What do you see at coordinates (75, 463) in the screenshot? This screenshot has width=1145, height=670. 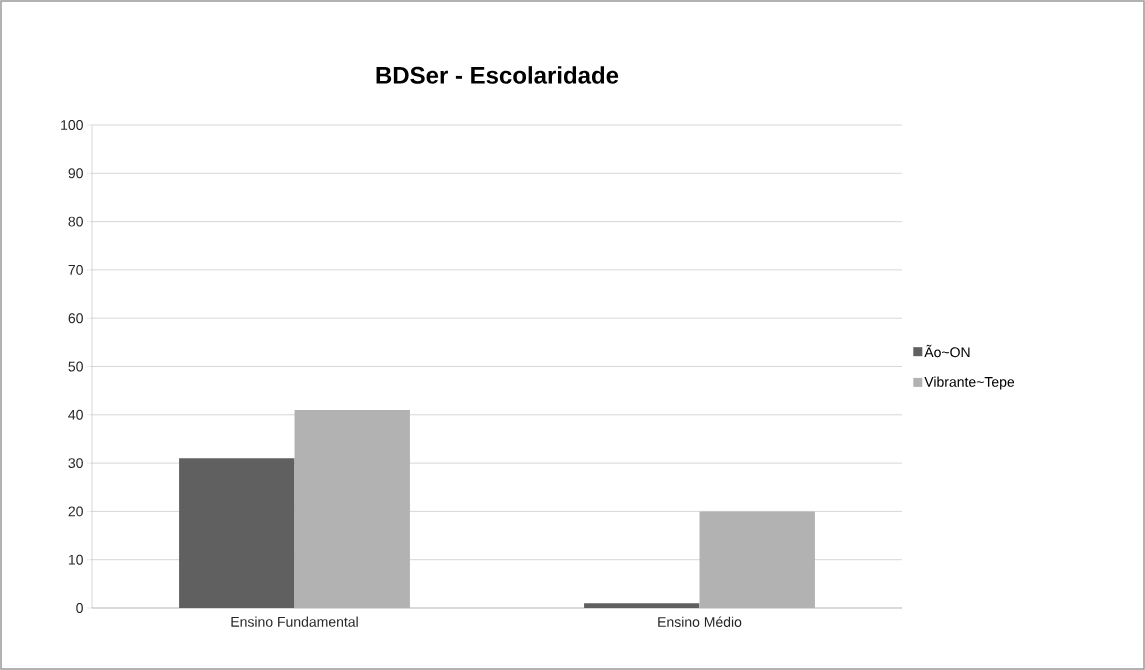 I see `y-tick-label: 30` at bounding box center [75, 463].